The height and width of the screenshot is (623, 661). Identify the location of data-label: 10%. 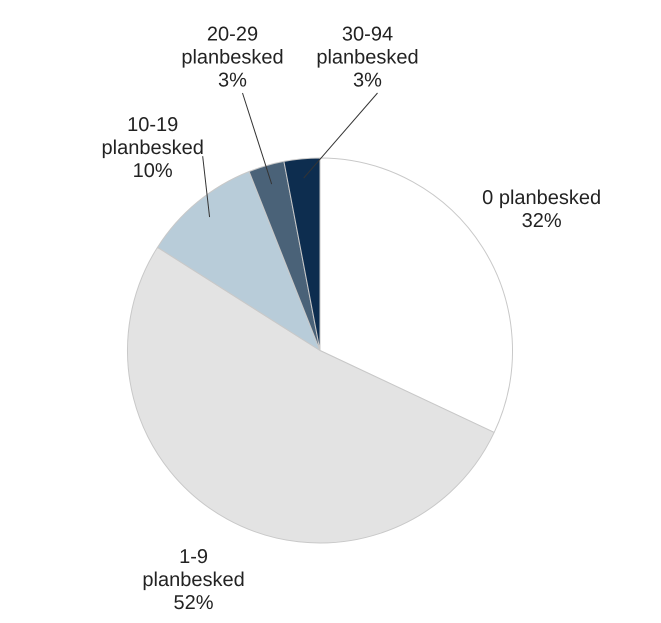
(152, 171).